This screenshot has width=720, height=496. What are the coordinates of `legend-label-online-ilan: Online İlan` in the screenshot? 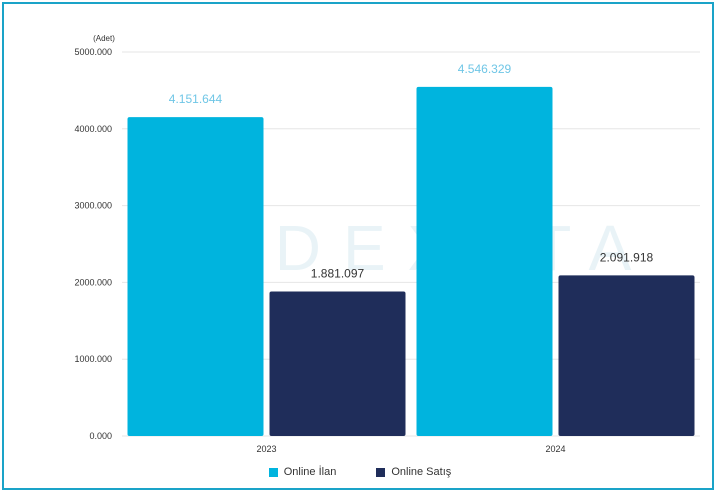 It's located at (310, 472).